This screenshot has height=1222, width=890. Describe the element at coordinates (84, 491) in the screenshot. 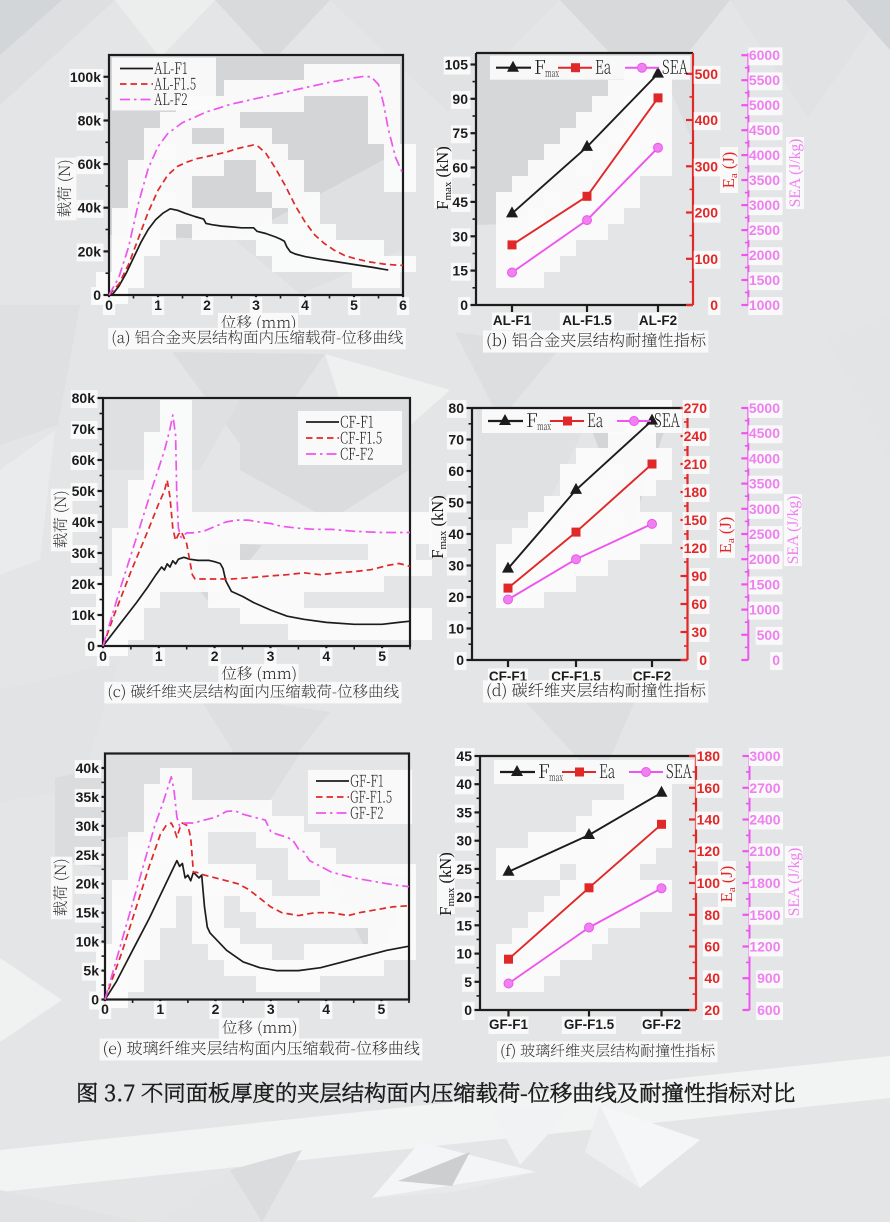

I see `svg-text: 50k` at that location.